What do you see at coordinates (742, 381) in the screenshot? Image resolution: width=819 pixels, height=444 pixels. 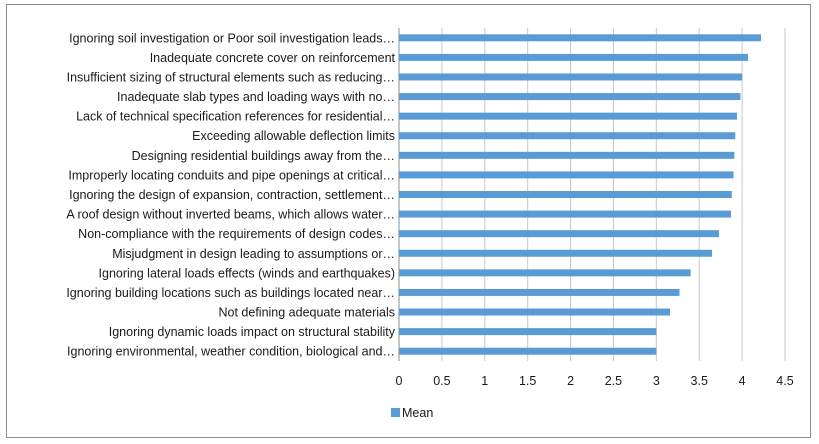 I see `x-tick-label: 4` at bounding box center [742, 381].